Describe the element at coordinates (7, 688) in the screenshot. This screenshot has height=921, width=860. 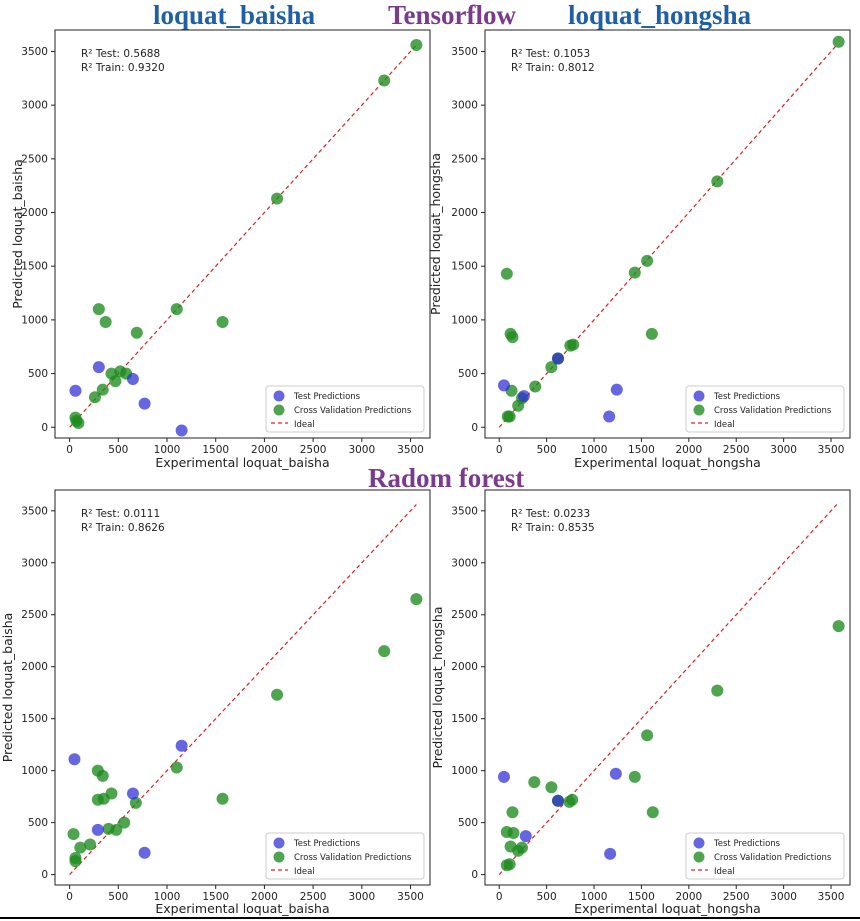
I see `y-axis-label: Predicted loquat_baisha` at that location.